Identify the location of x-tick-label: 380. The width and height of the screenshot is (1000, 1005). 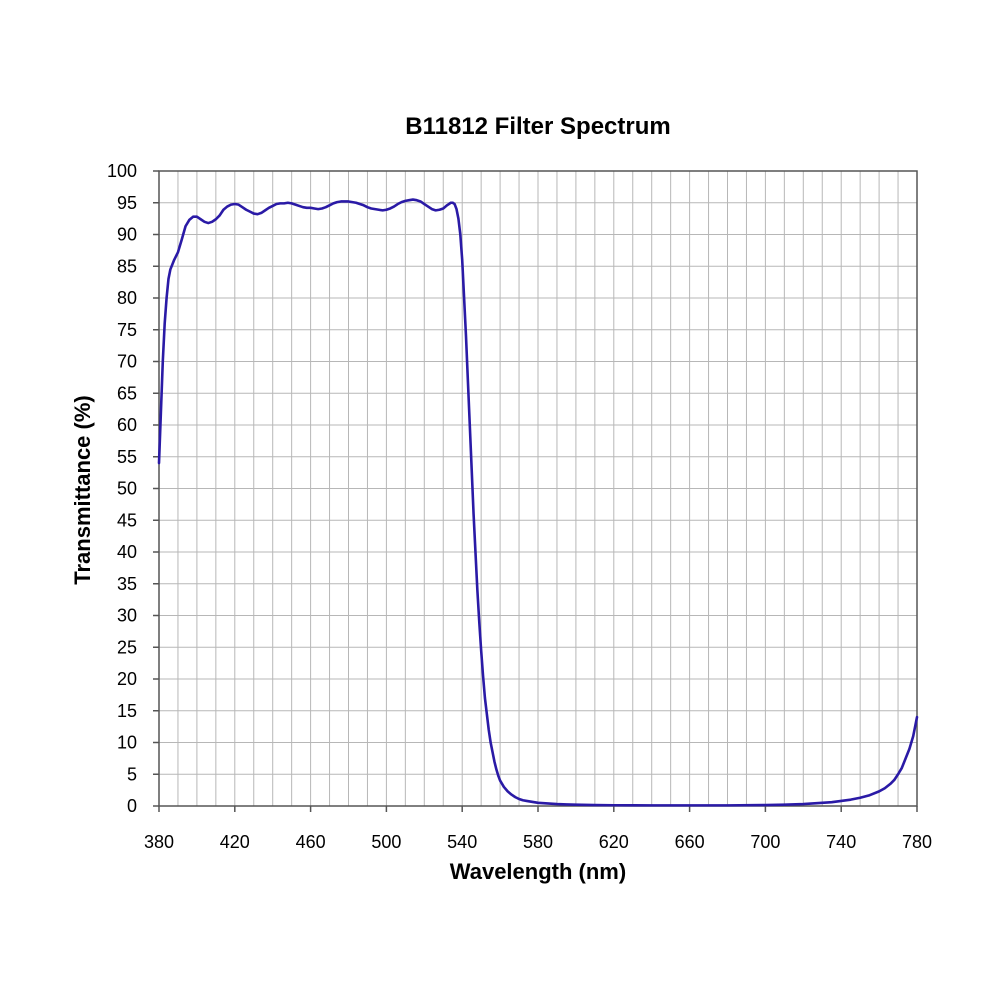
(159, 842).